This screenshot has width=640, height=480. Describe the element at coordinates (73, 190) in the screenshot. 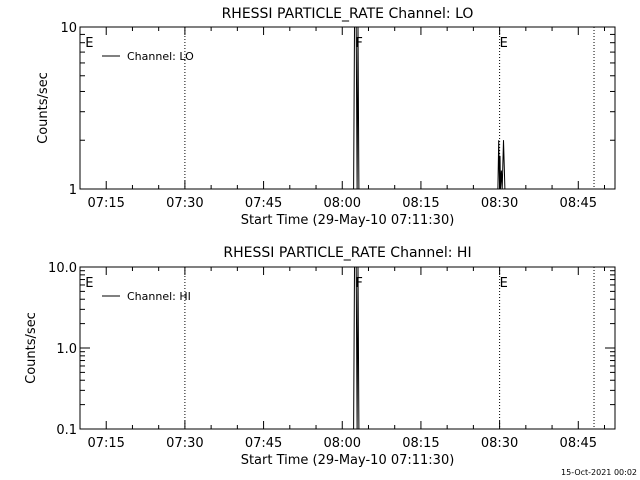

I see `y-tick-label: 1` at that location.